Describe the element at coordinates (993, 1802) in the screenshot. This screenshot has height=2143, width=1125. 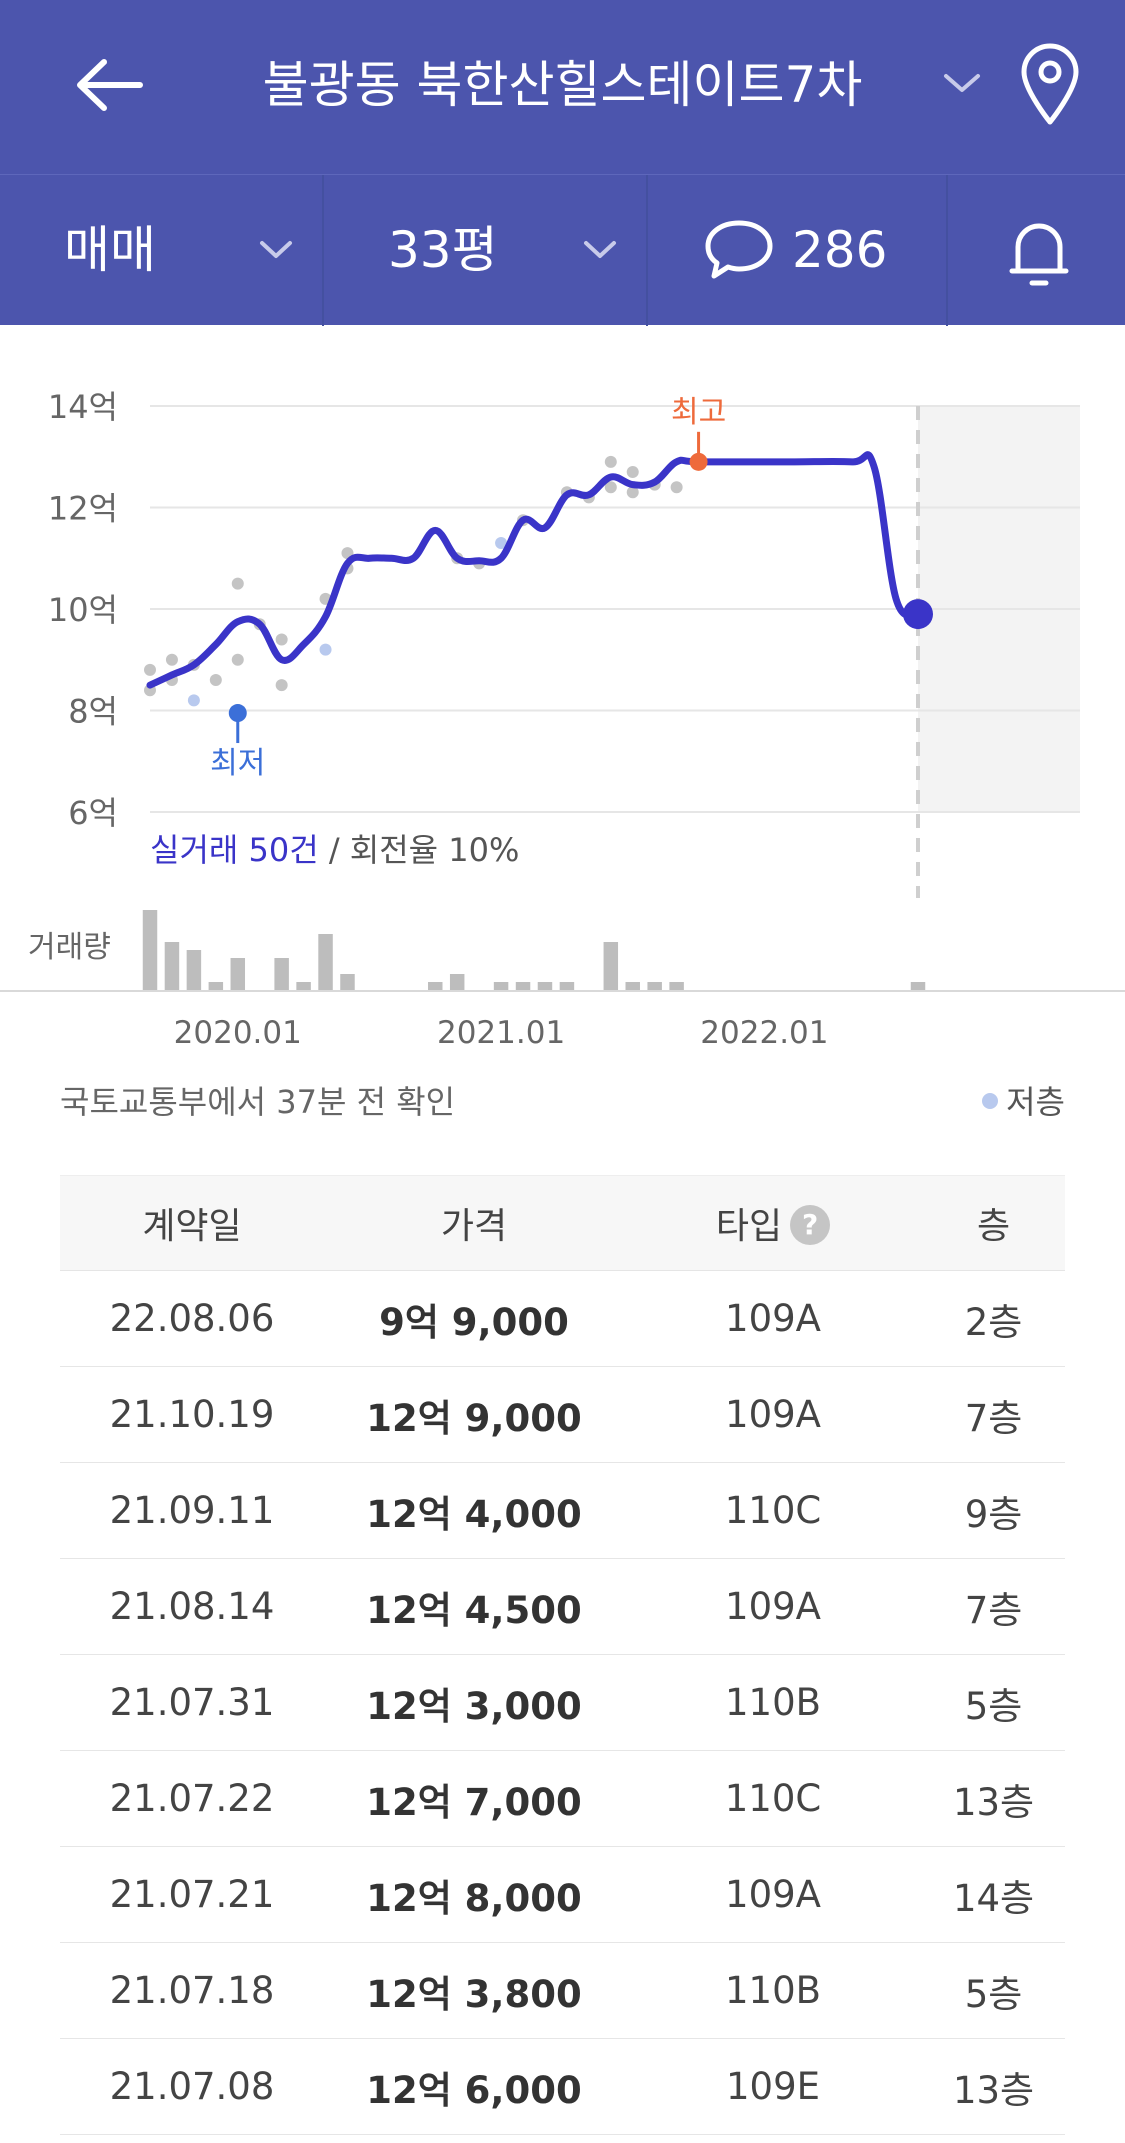
I see `cell-floor: 13층` at that location.